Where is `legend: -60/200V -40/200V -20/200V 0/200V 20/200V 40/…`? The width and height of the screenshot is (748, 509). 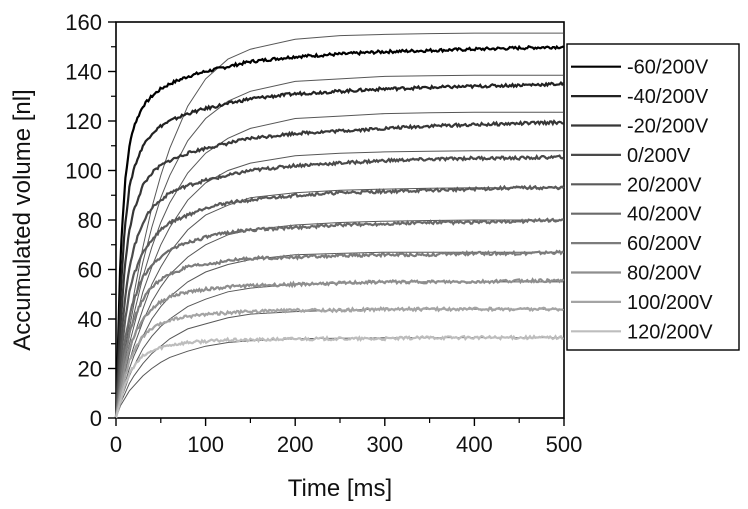 legend: -60/200V -40/200V -20/200V 0/200V 20/200V 40/… is located at coordinates (653, 197).